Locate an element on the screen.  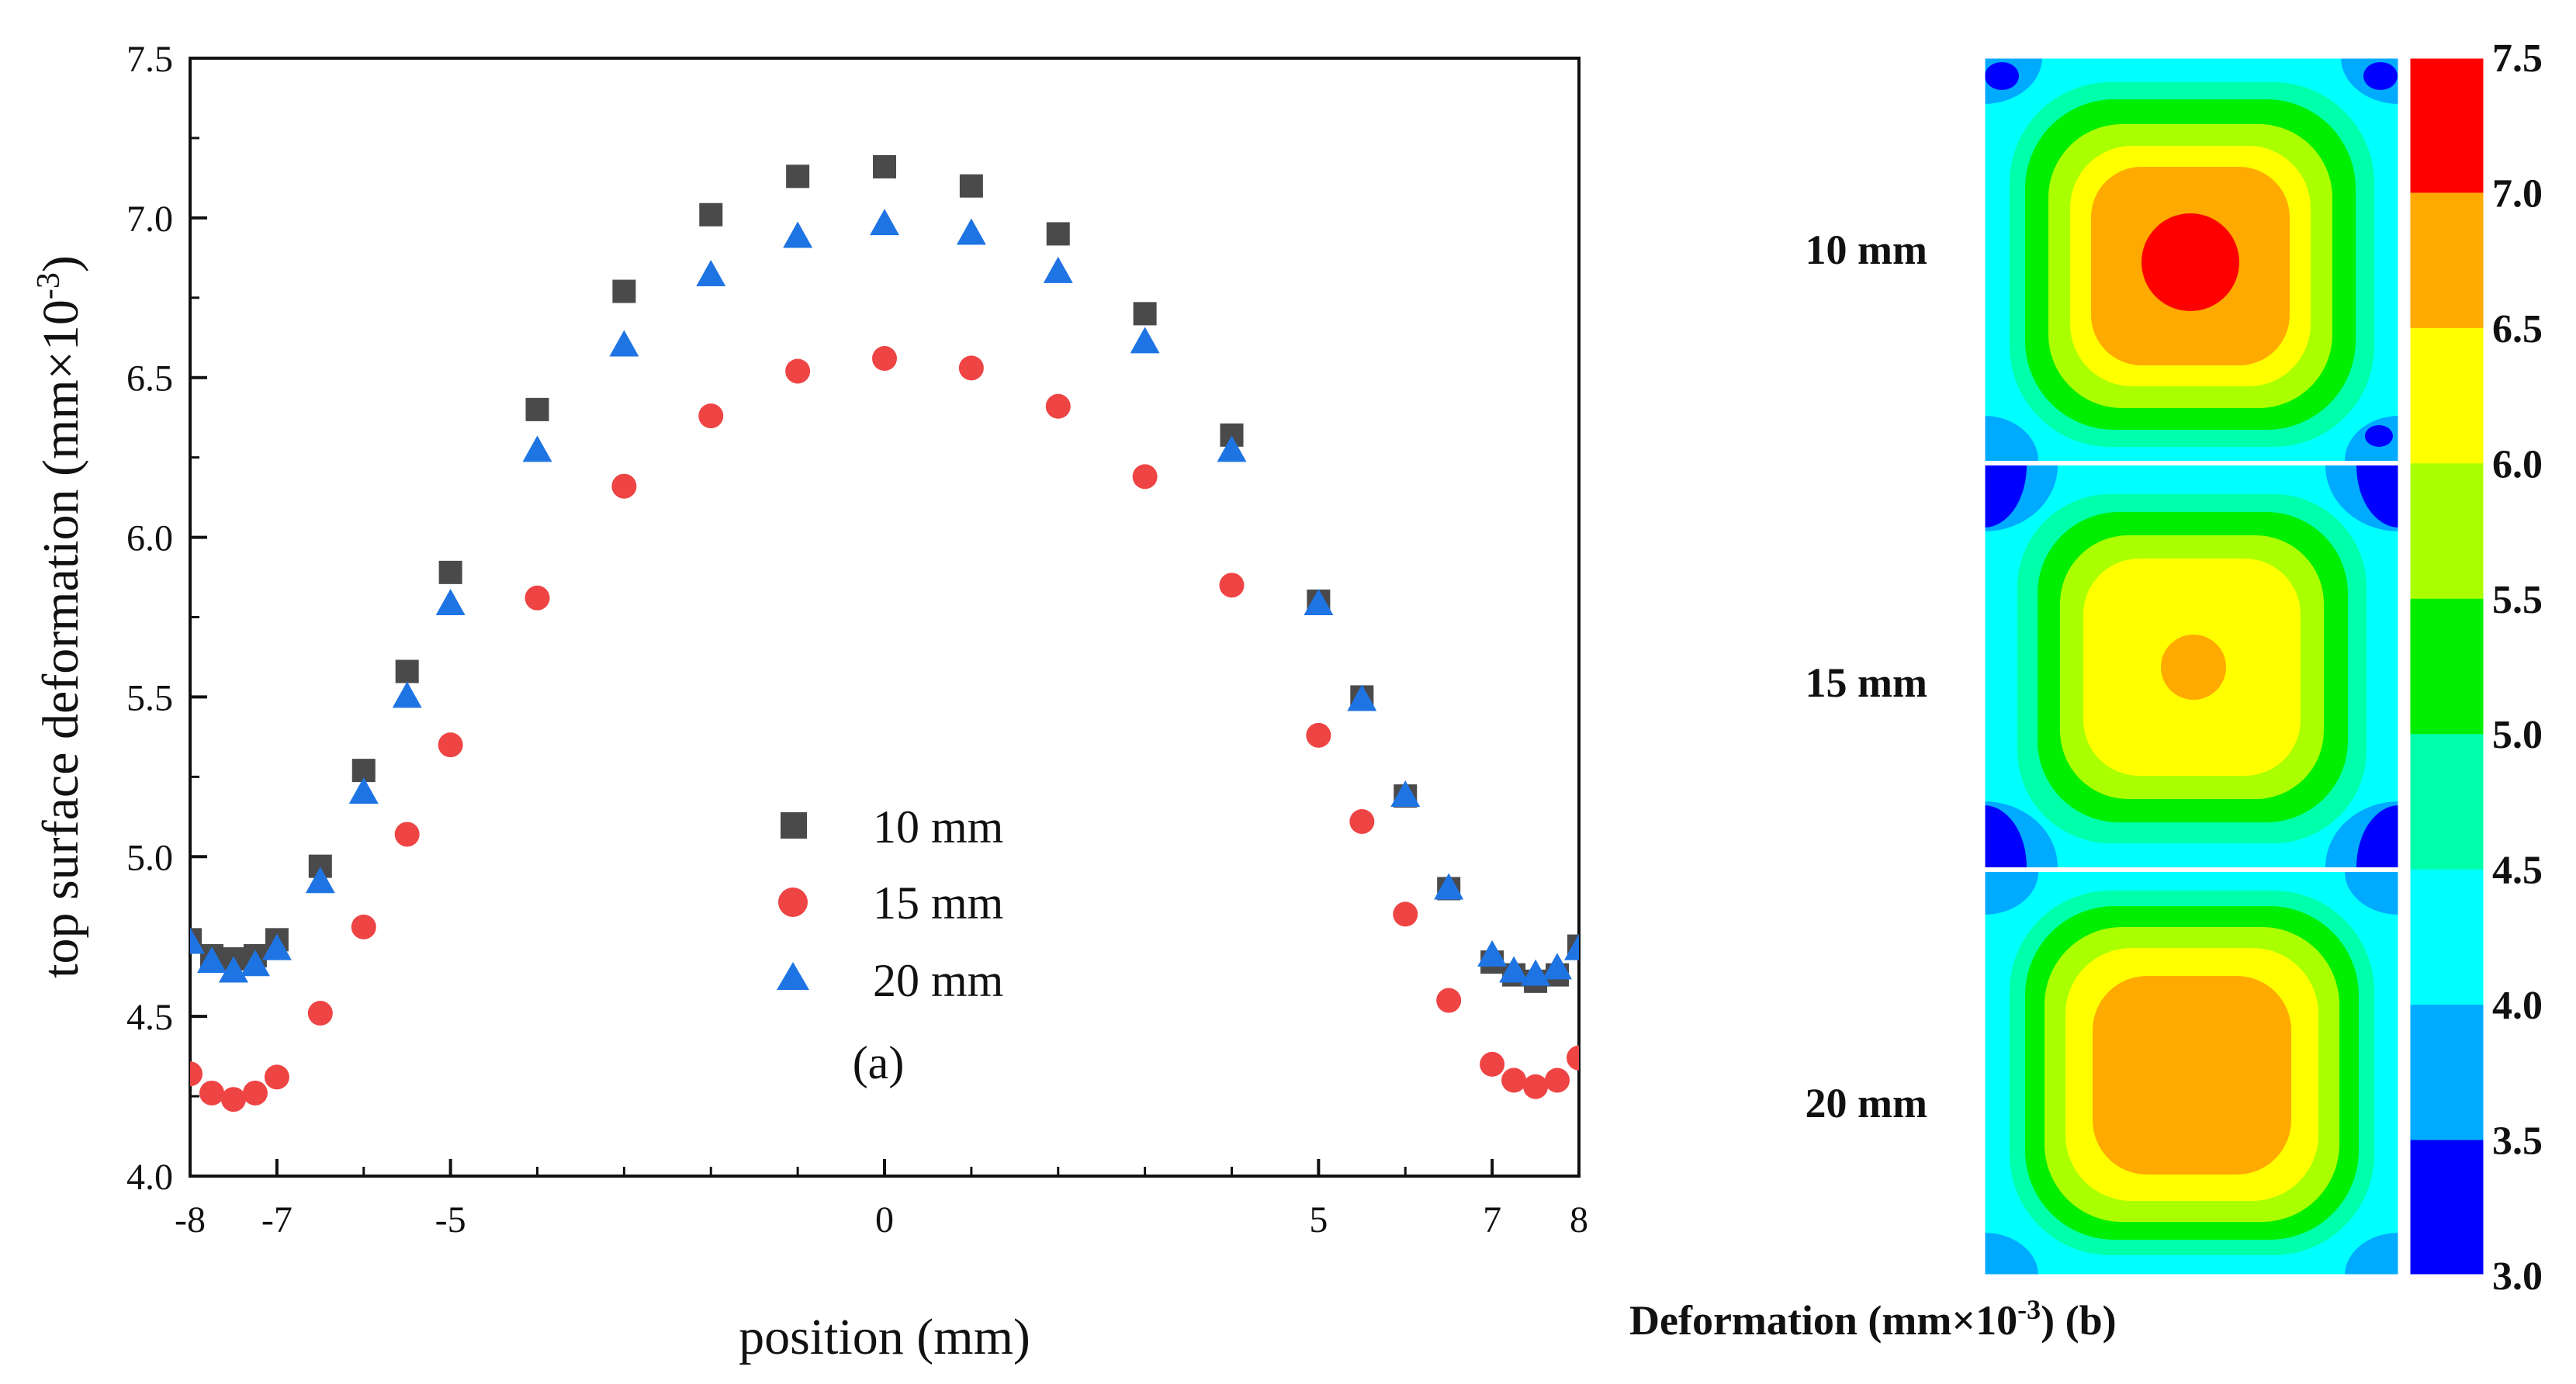
legend-marker-20mm is located at coordinates (793, 976).